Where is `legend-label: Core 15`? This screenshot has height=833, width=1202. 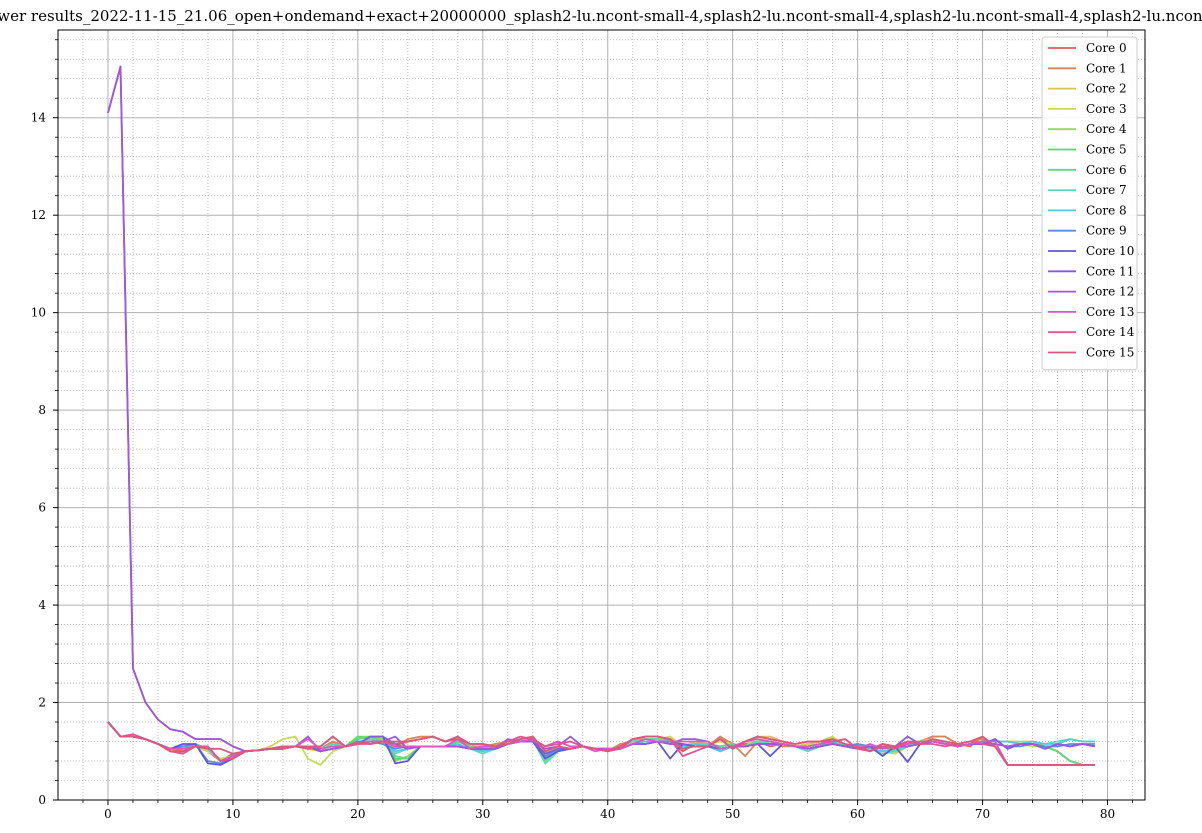 legend-label: Core 15 is located at coordinates (1110, 353).